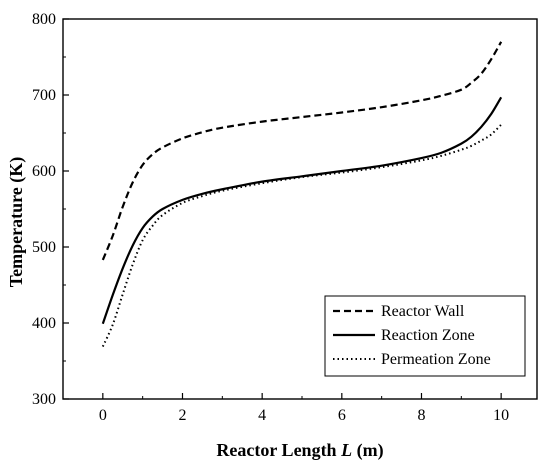  I want to click on x-tick-label: 8, so click(421, 415).